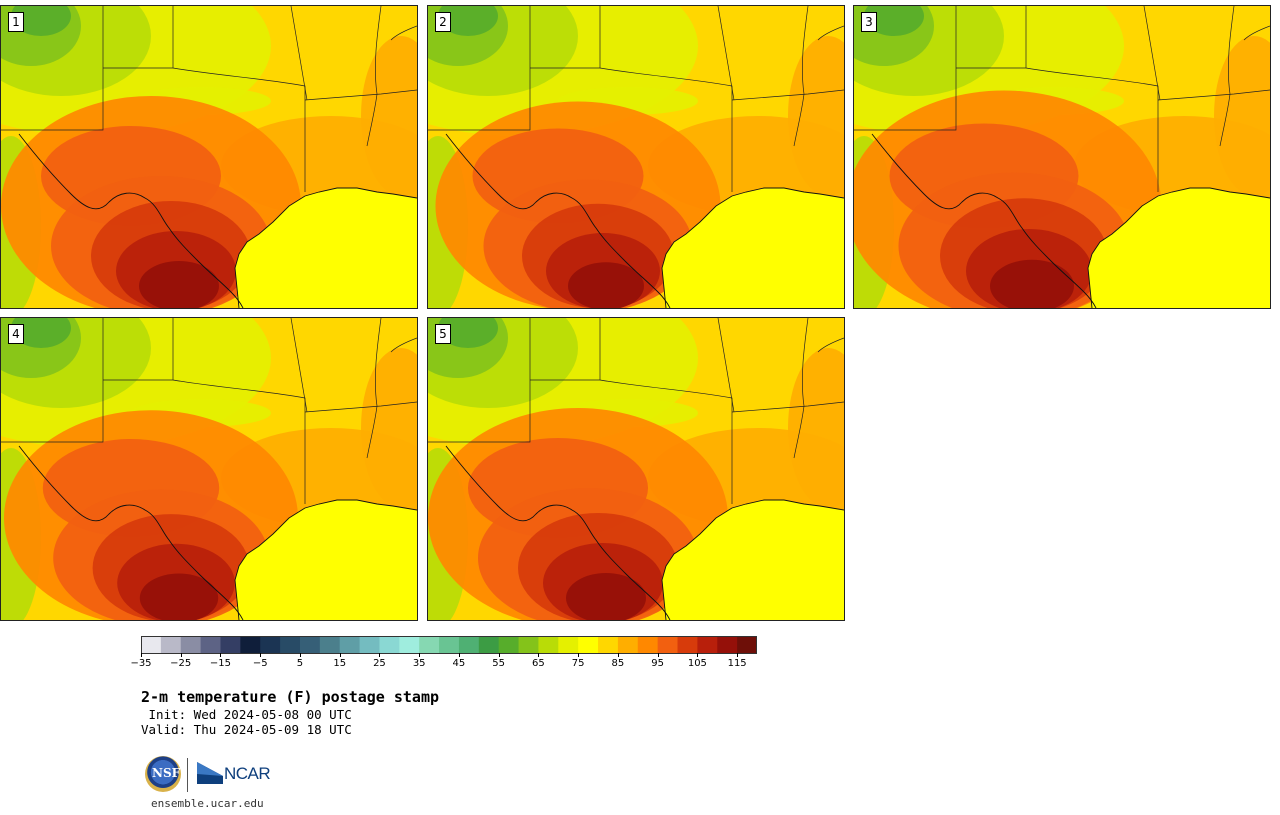  I want to click on map-panel-4: 4, so click(209, 469).